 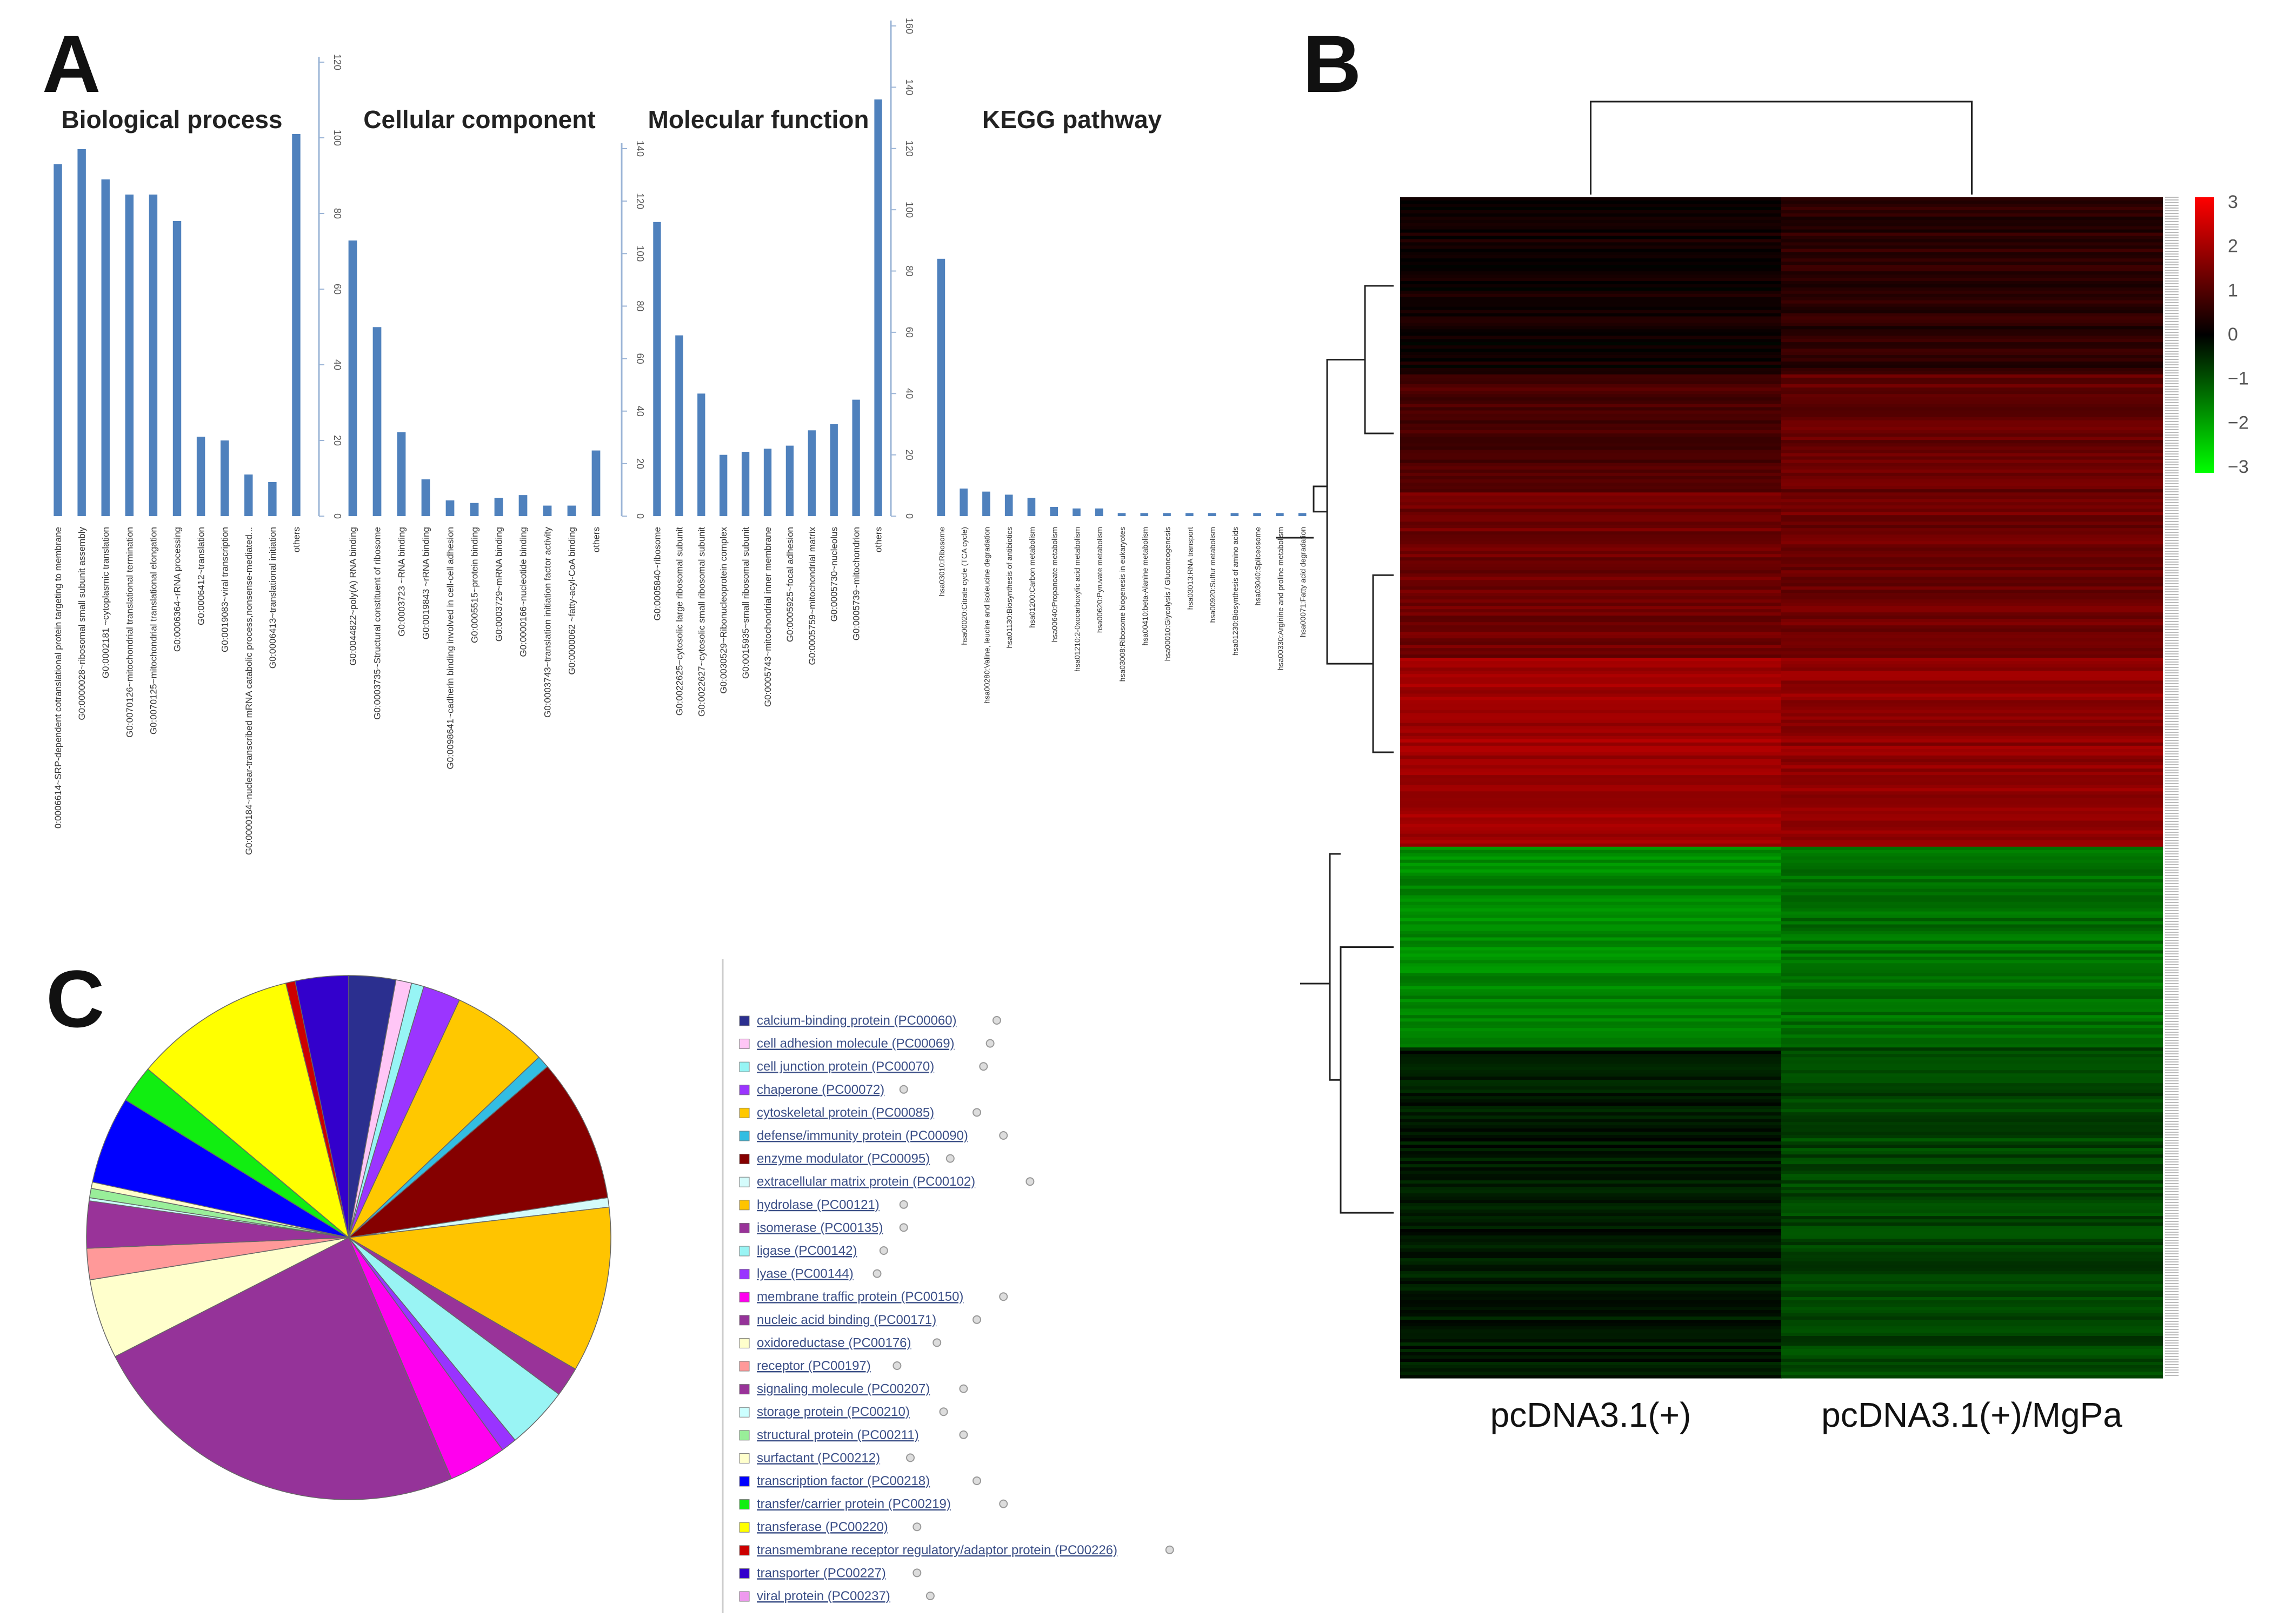 I want to click on legend-label: receptor (PC00197), so click(x=814, y=1366).